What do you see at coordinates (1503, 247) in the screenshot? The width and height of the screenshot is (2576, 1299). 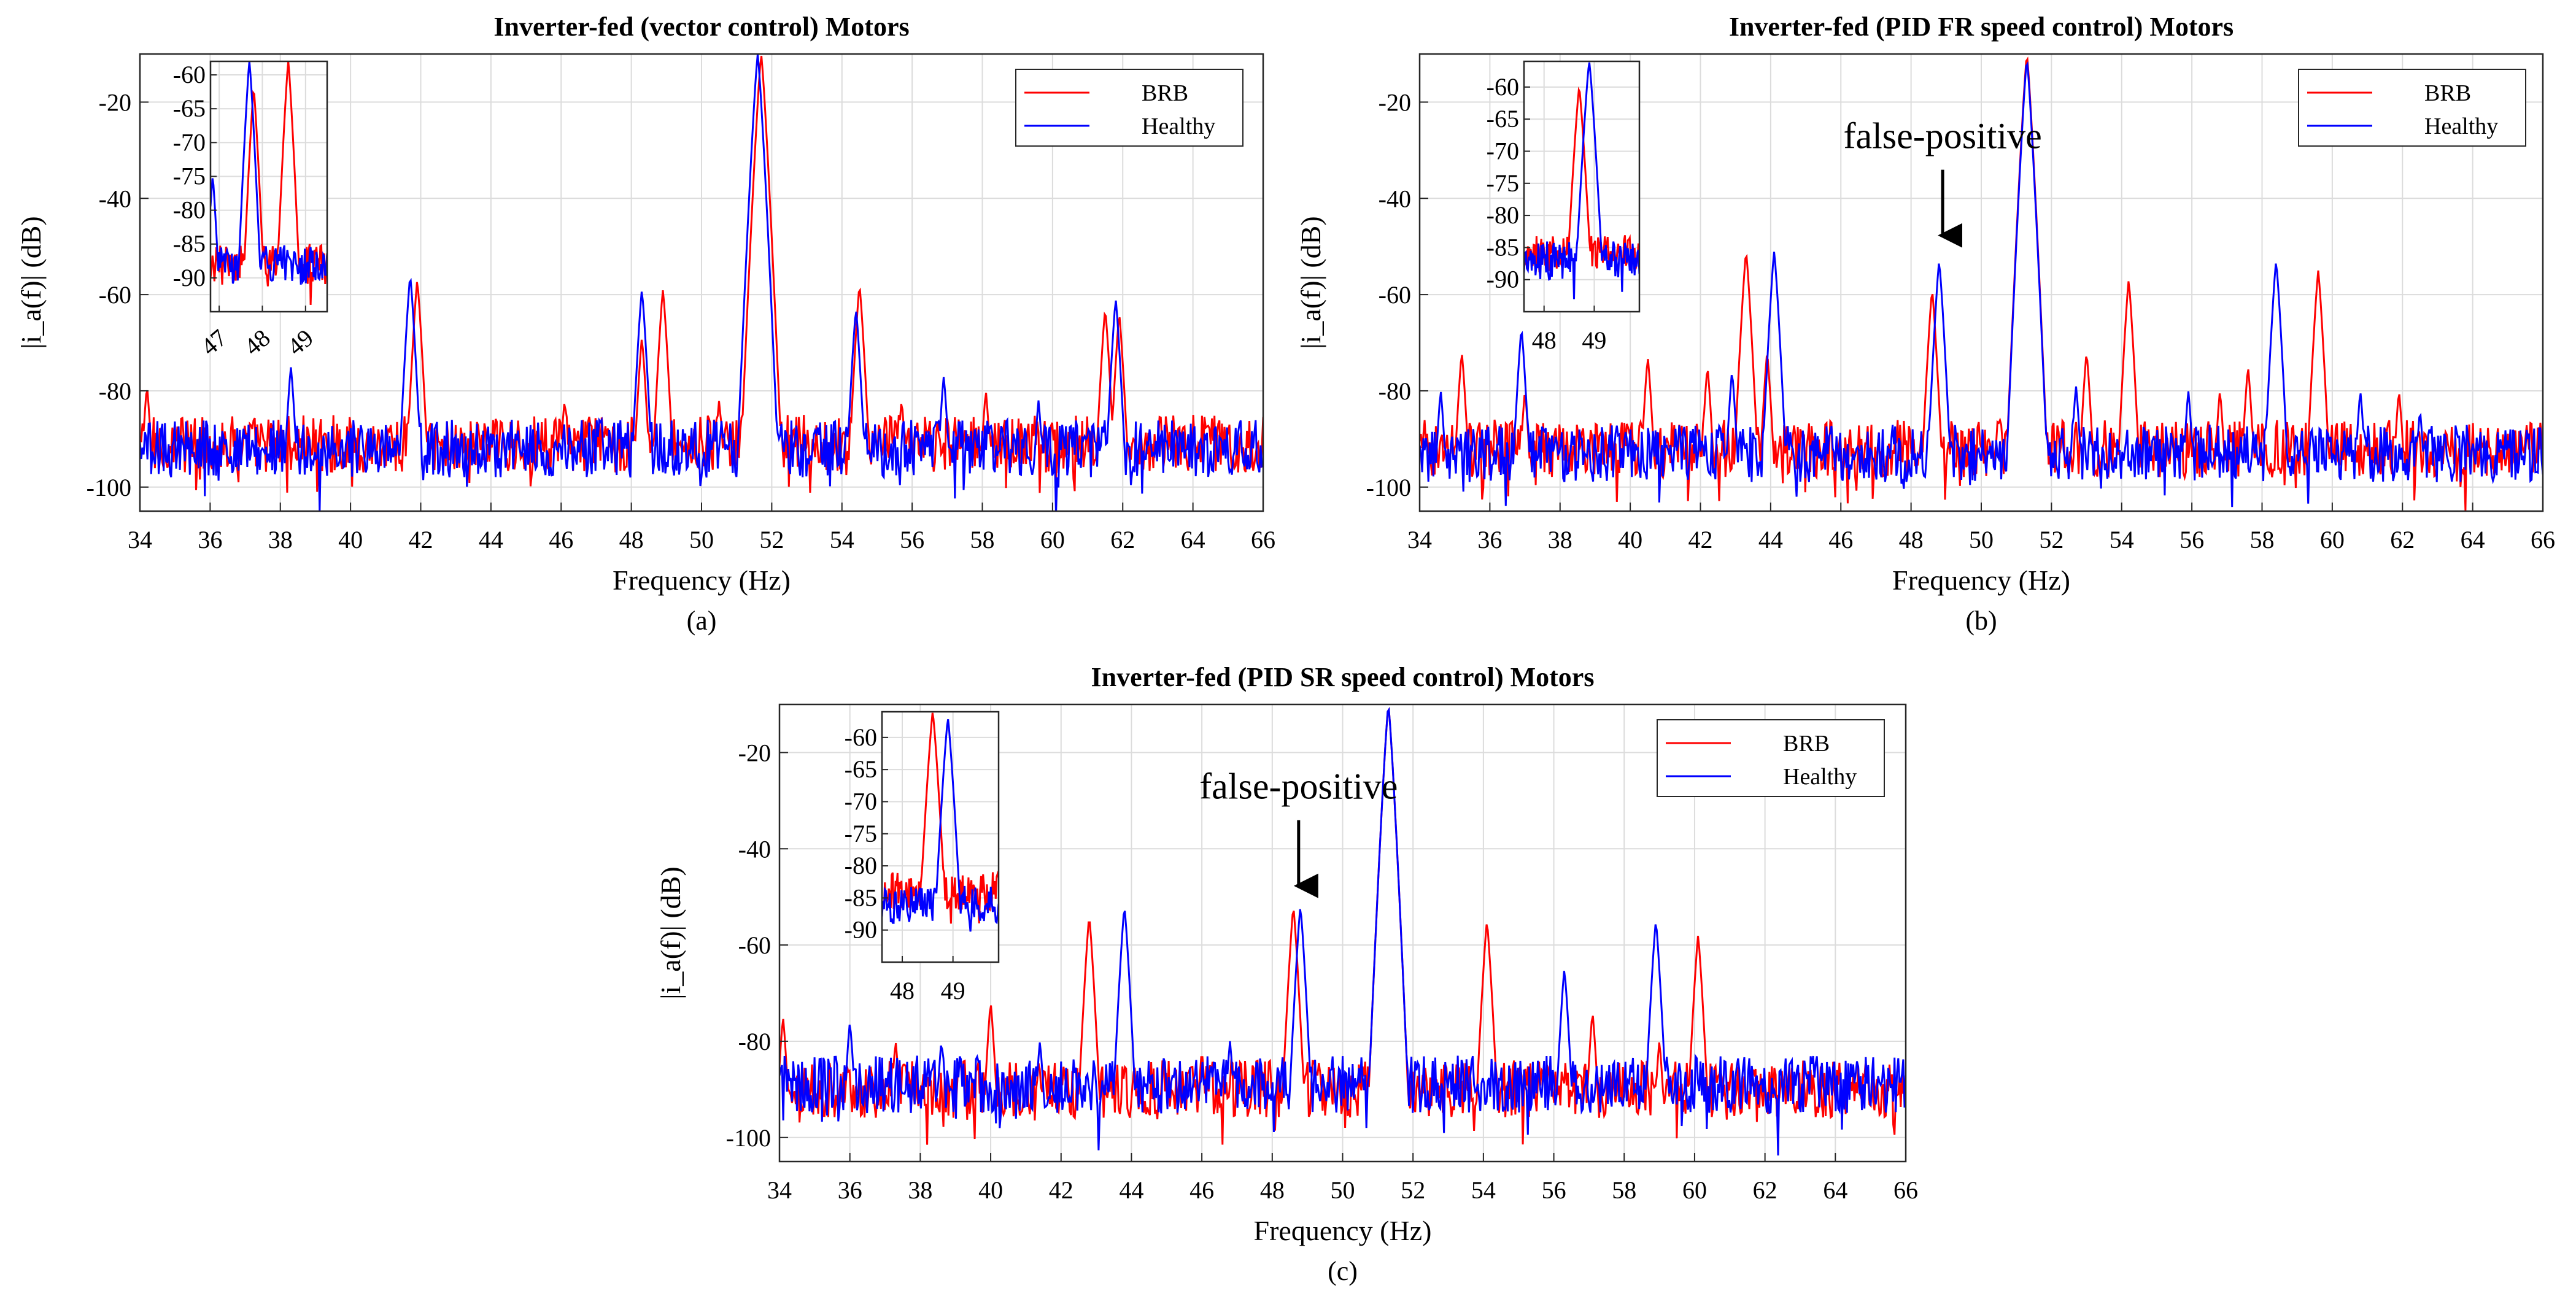 I see `inset-y-tick-label: -85` at bounding box center [1503, 247].